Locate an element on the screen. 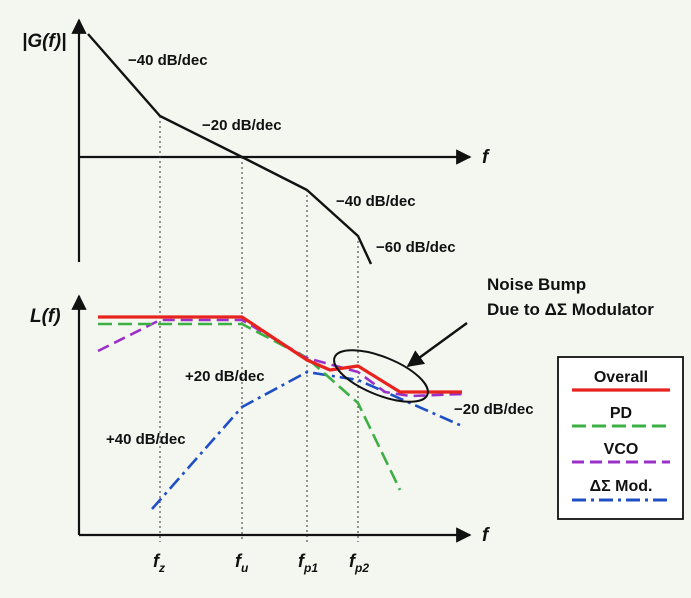  tick-fz-base: f is located at coordinates (157, 561).